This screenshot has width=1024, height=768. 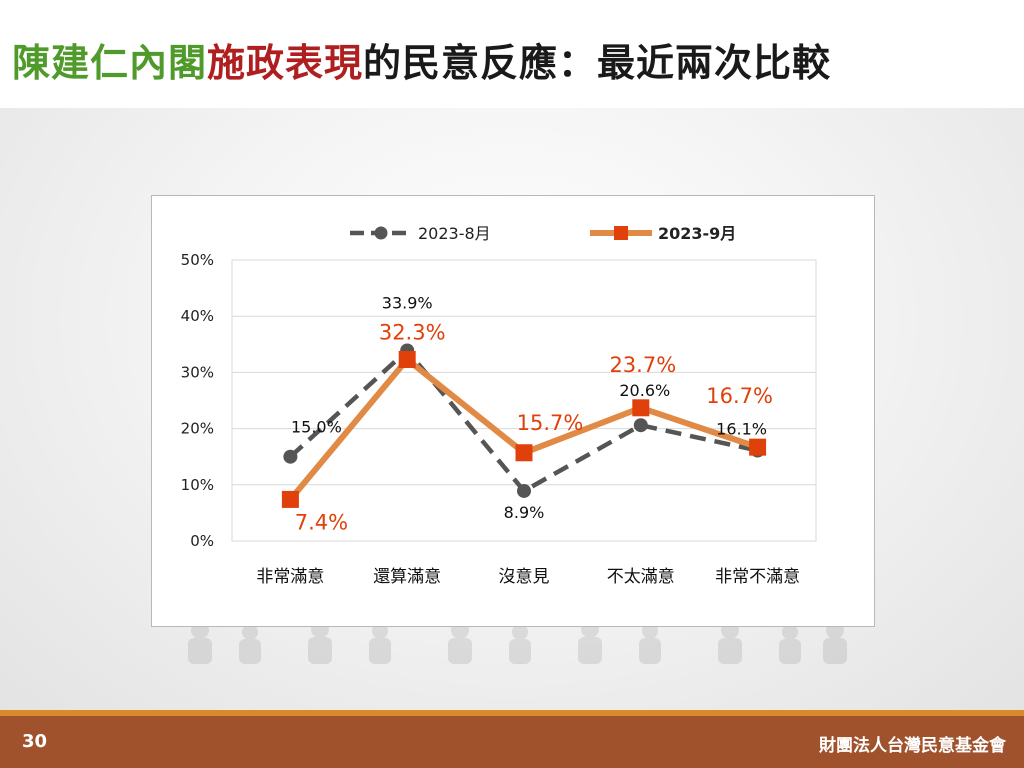 I want to click on data-label-2023-sep: 32.3%, so click(x=412, y=332).